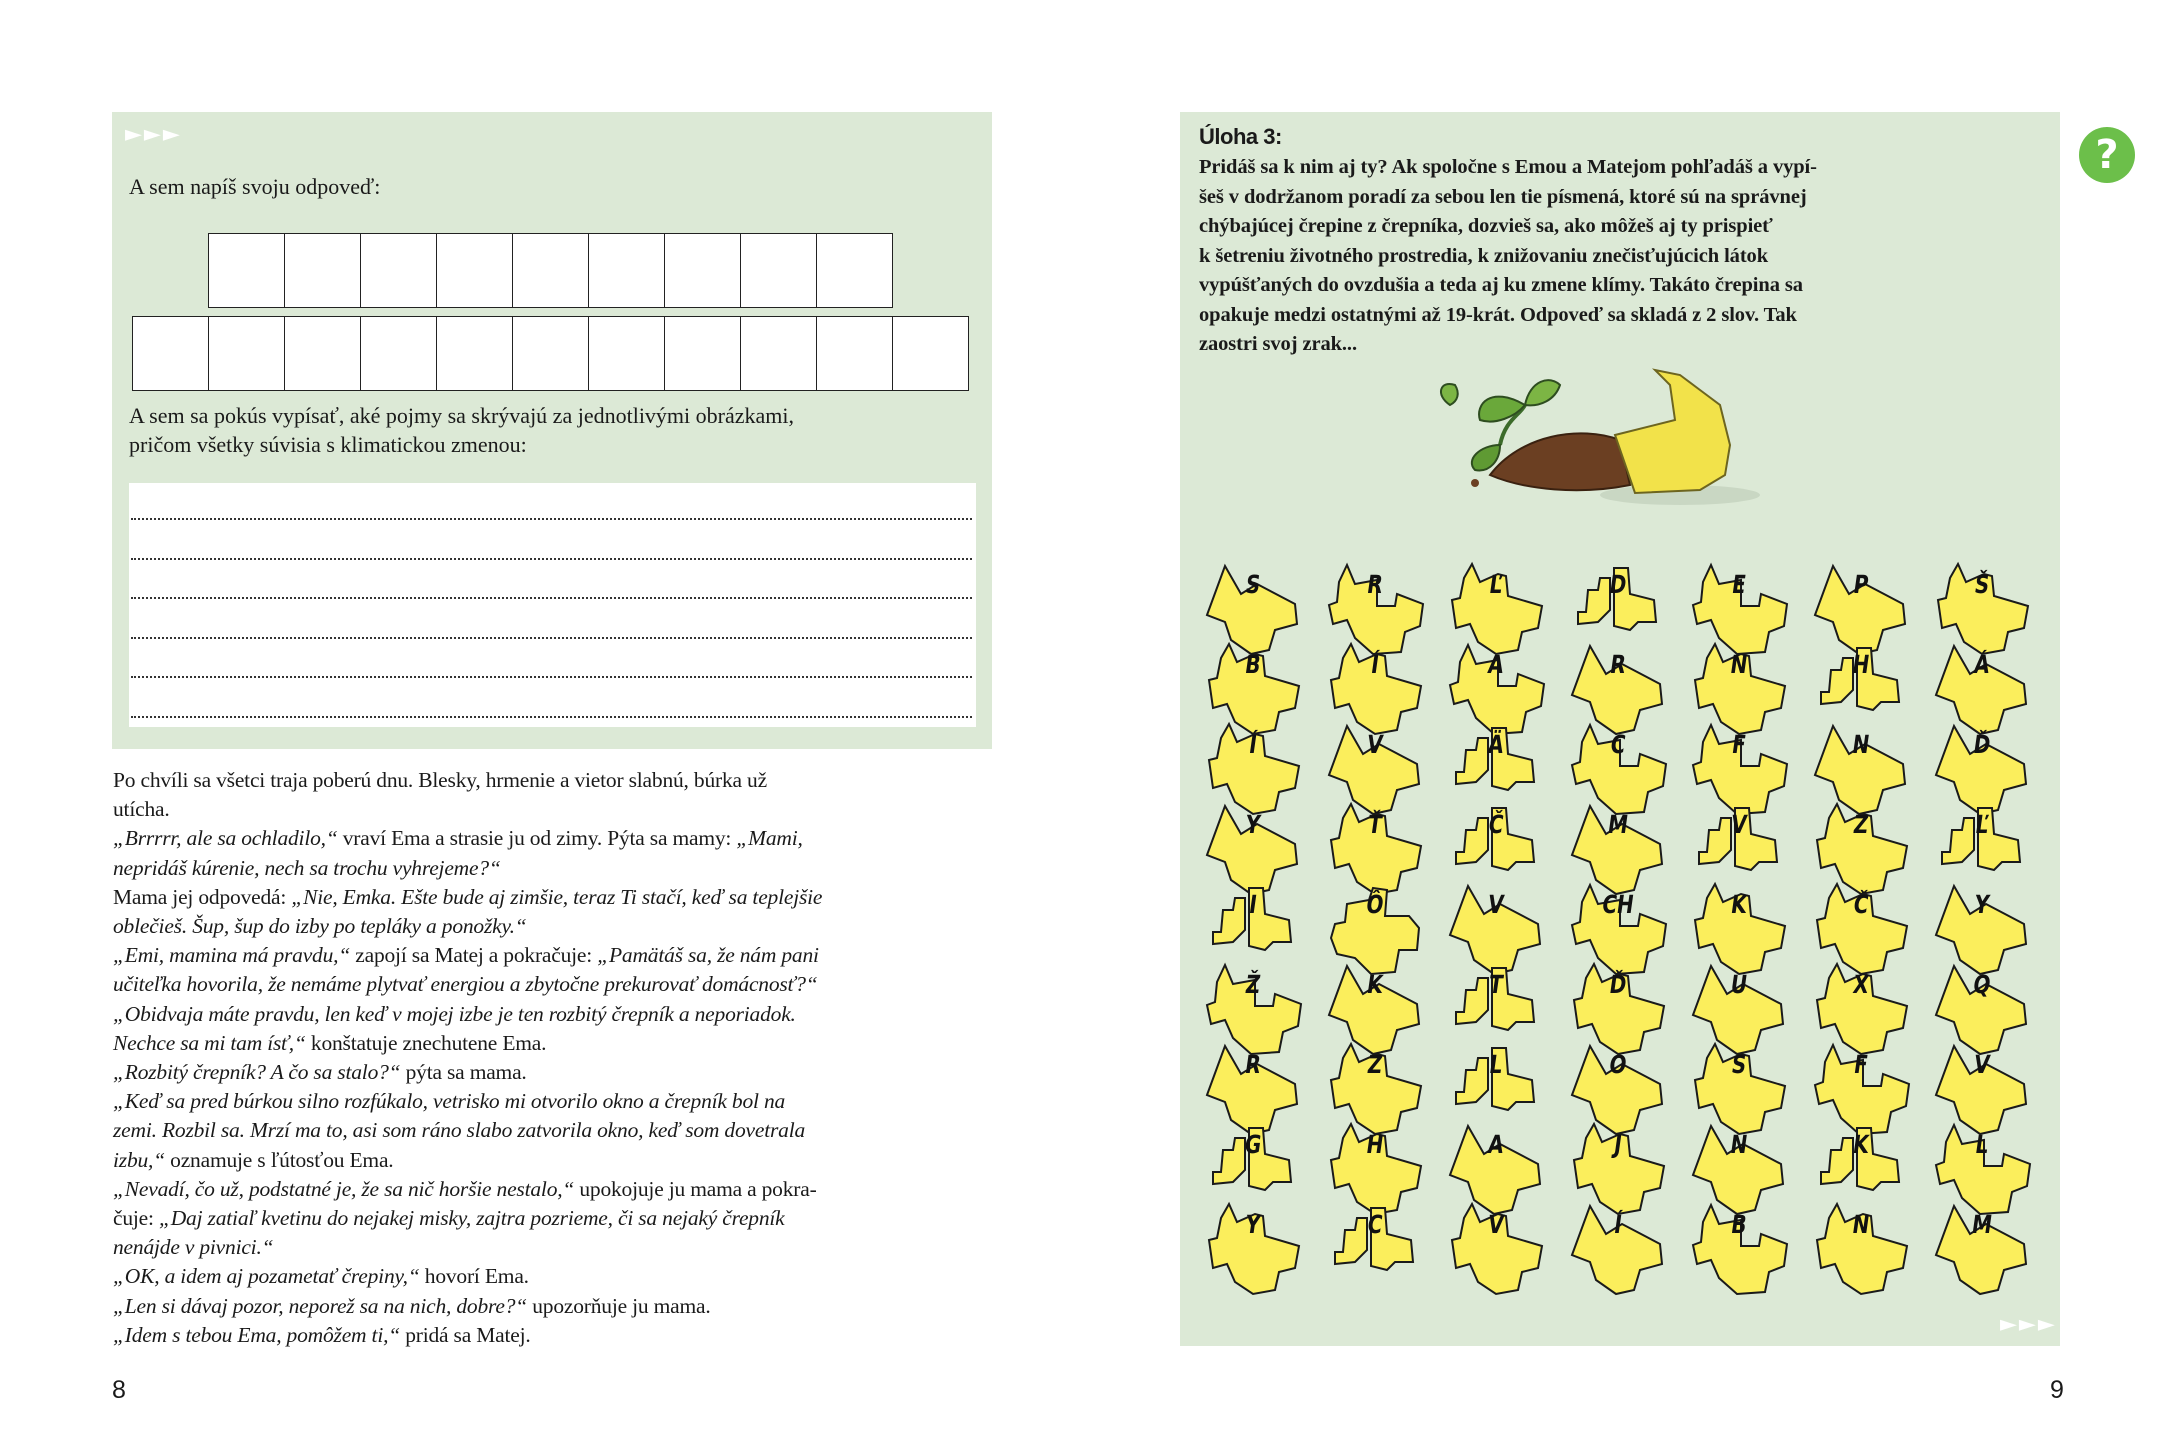 This screenshot has width=2161, height=1453. What do you see at coordinates (1375, 928) in the screenshot?
I see `shard-piece: Ô` at bounding box center [1375, 928].